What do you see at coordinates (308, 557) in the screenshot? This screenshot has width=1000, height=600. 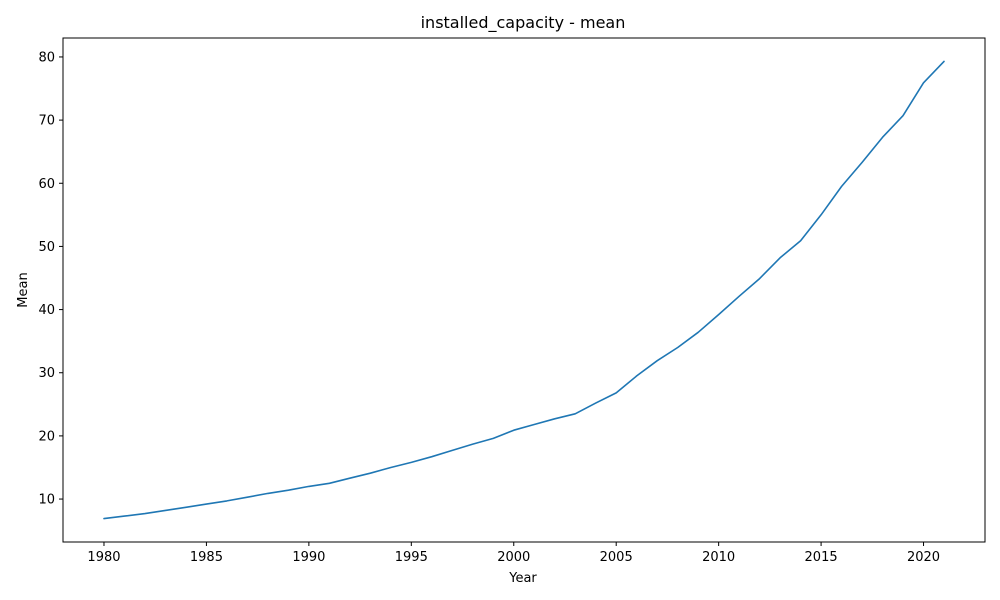 I see `x-tick-label: 1990` at bounding box center [308, 557].